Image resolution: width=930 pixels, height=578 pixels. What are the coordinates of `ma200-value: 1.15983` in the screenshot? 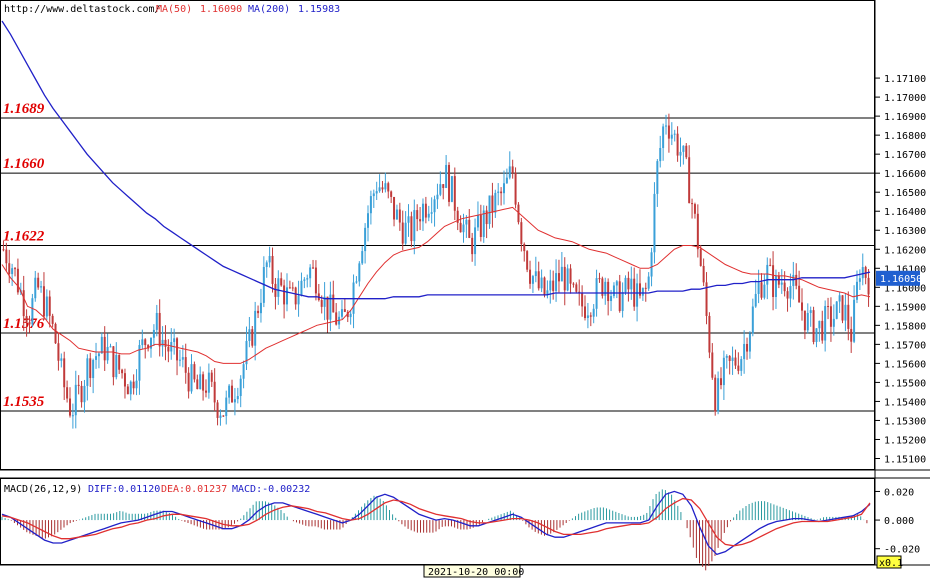 It's located at (319, 9).